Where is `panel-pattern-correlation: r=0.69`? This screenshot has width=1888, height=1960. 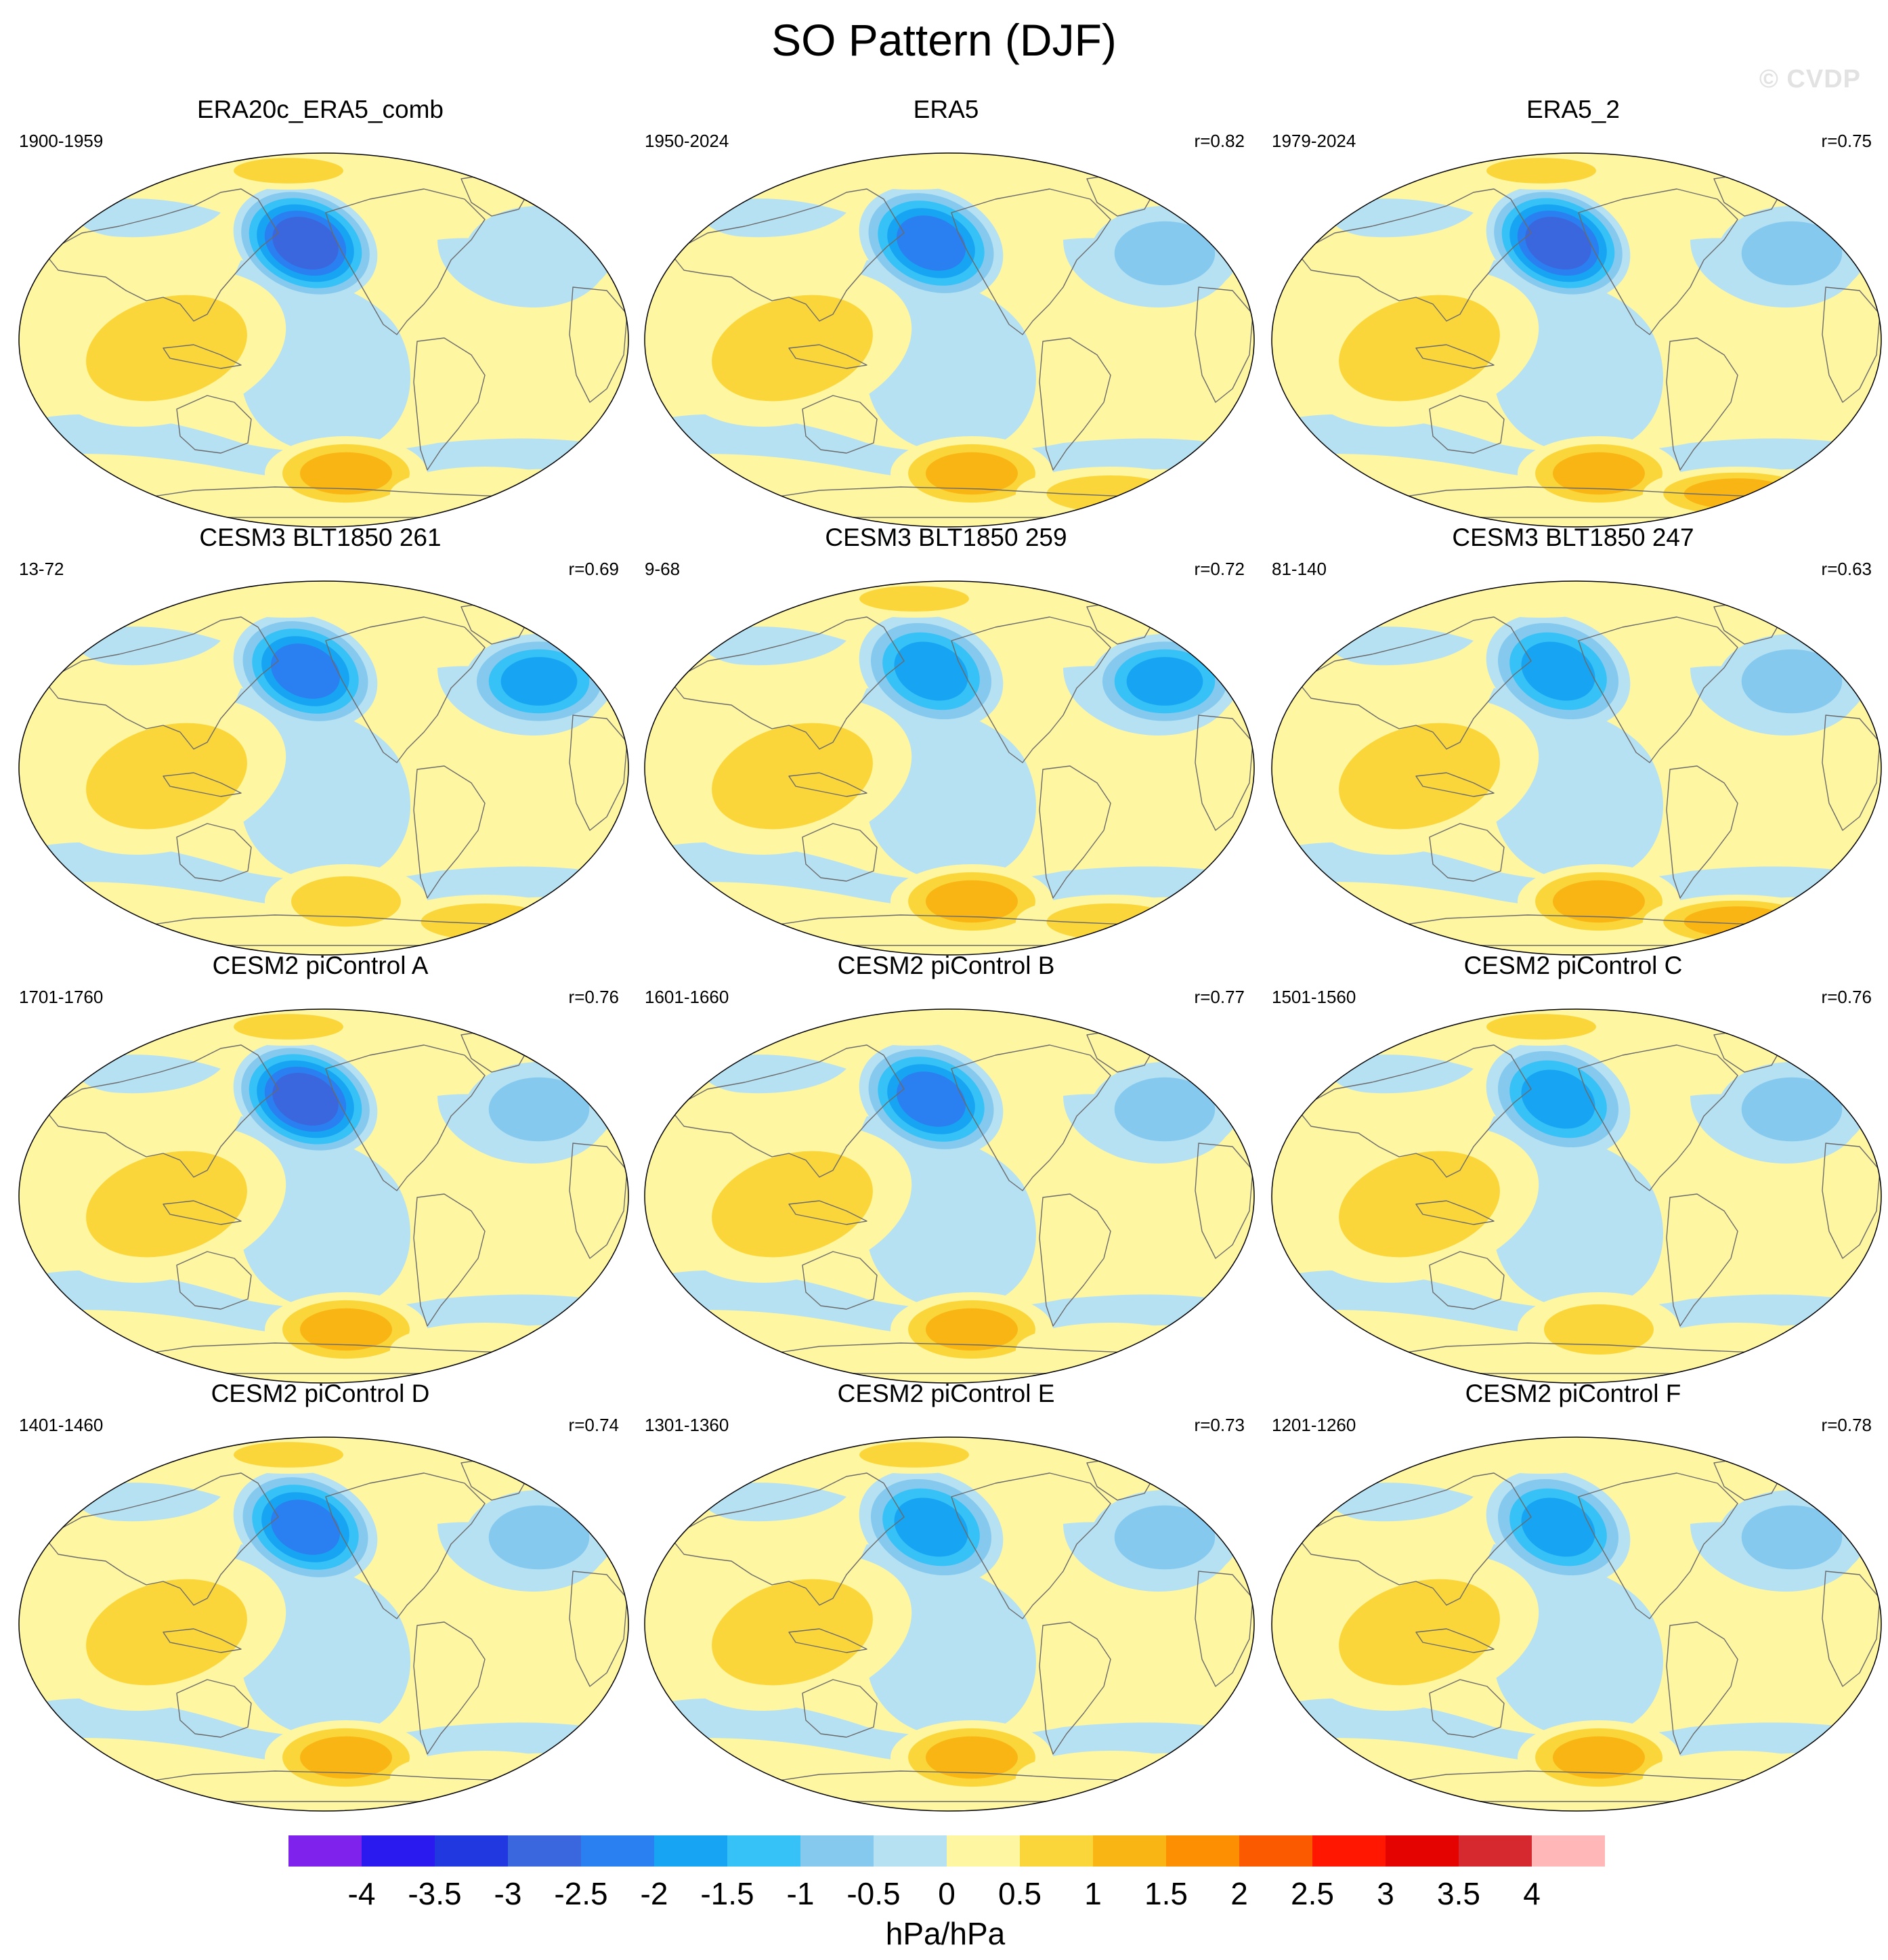
panel-pattern-correlation: r=0.69 is located at coordinates (593, 569).